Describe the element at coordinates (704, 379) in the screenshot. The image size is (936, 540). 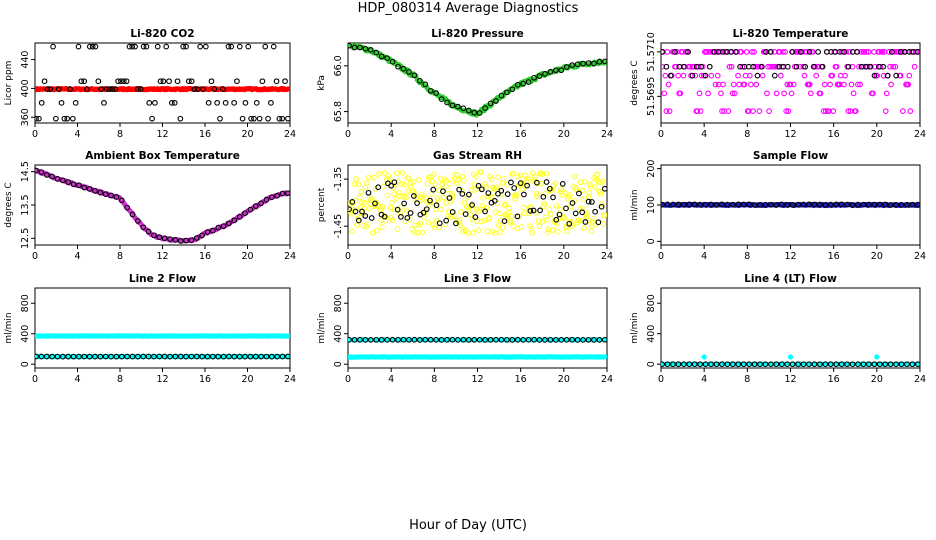
I see `x-tick-label: 4` at that location.